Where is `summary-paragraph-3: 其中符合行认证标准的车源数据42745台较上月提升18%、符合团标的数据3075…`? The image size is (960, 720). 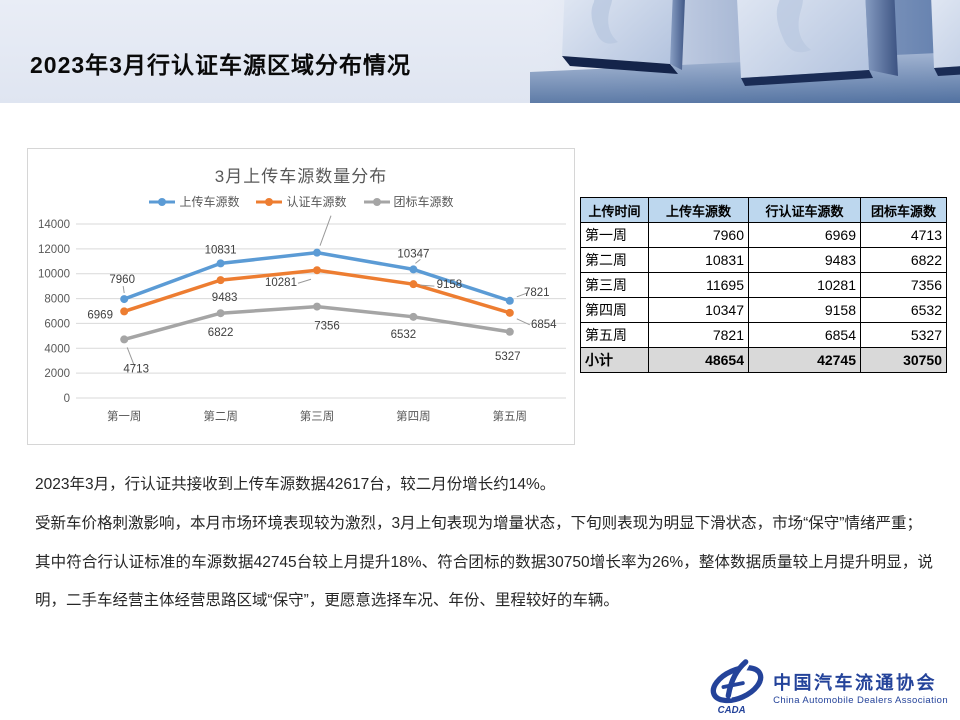
summary-paragraph-3: 其中符合行认证标准的车源数据42745台较上月提升18%、符合团标的数据3075… is located at coordinates (484, 581).